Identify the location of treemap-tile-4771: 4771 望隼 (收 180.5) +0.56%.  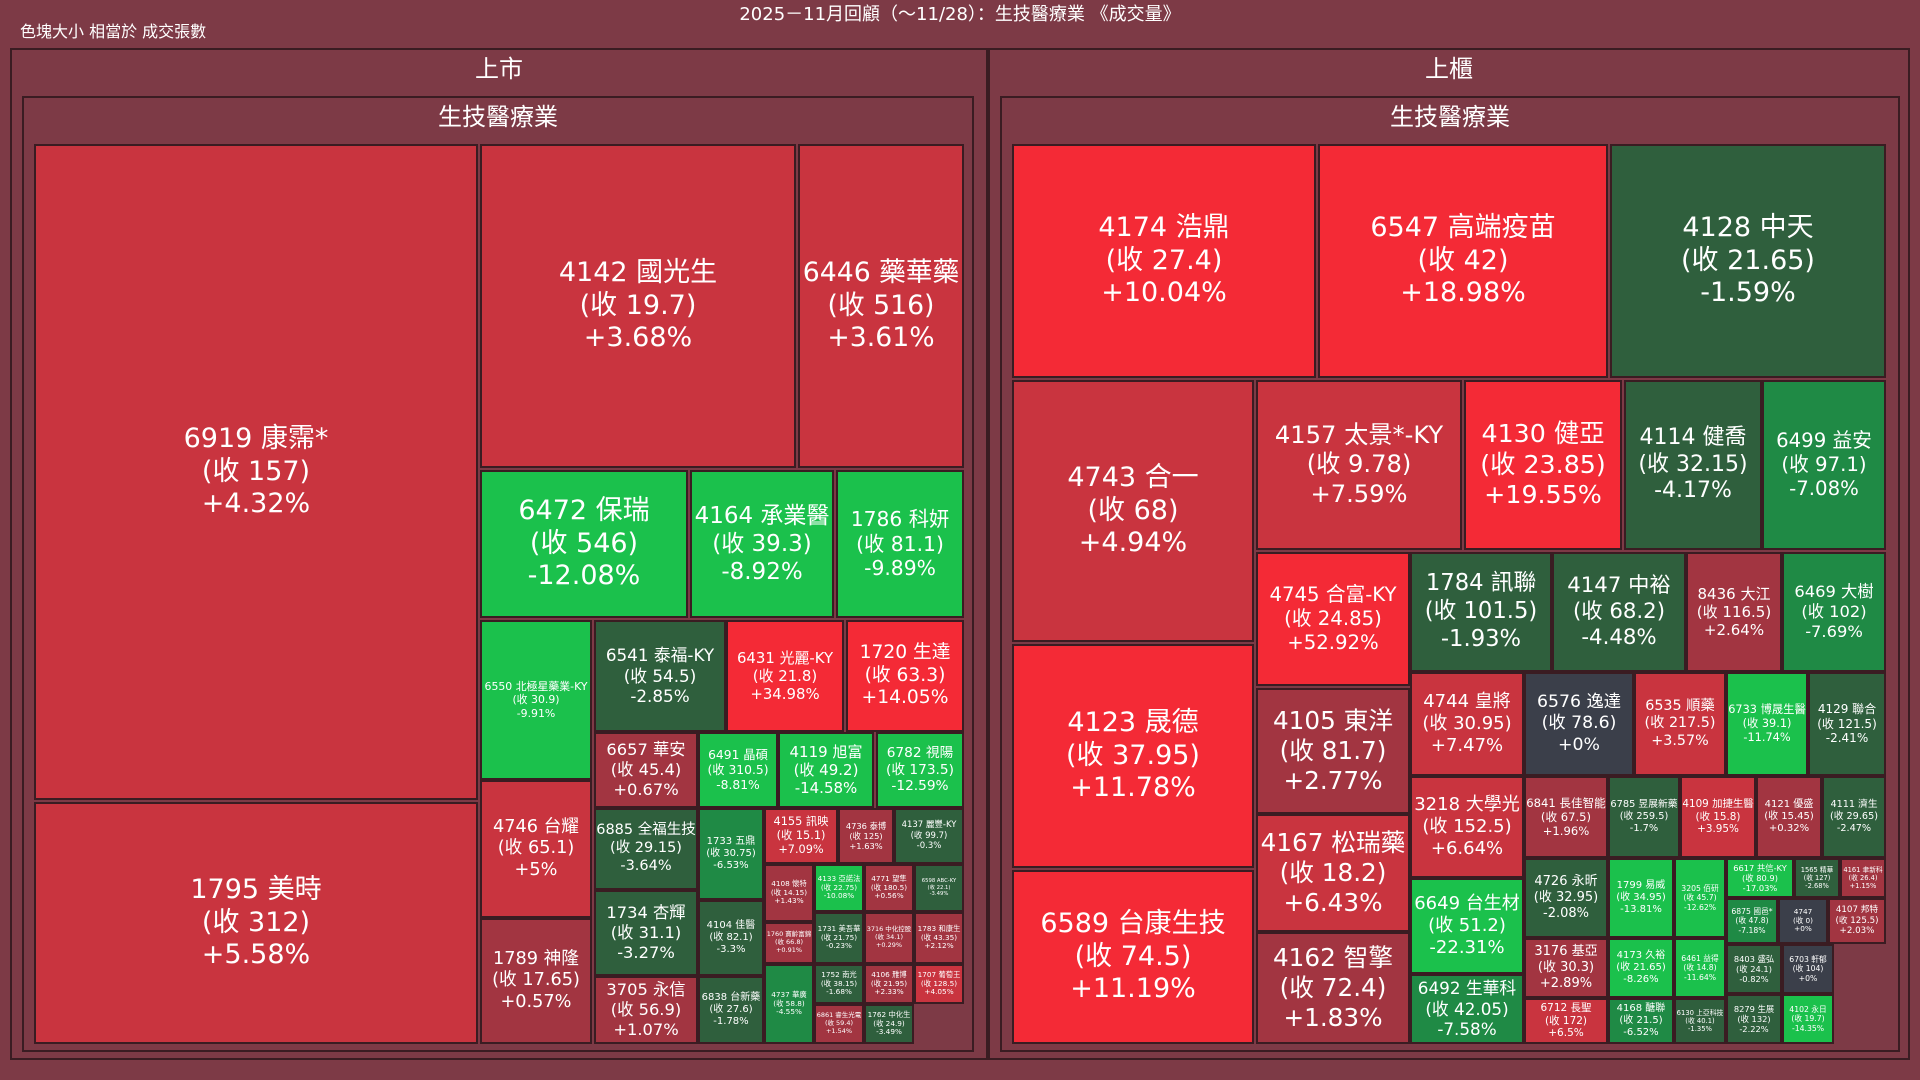
(889, 888).